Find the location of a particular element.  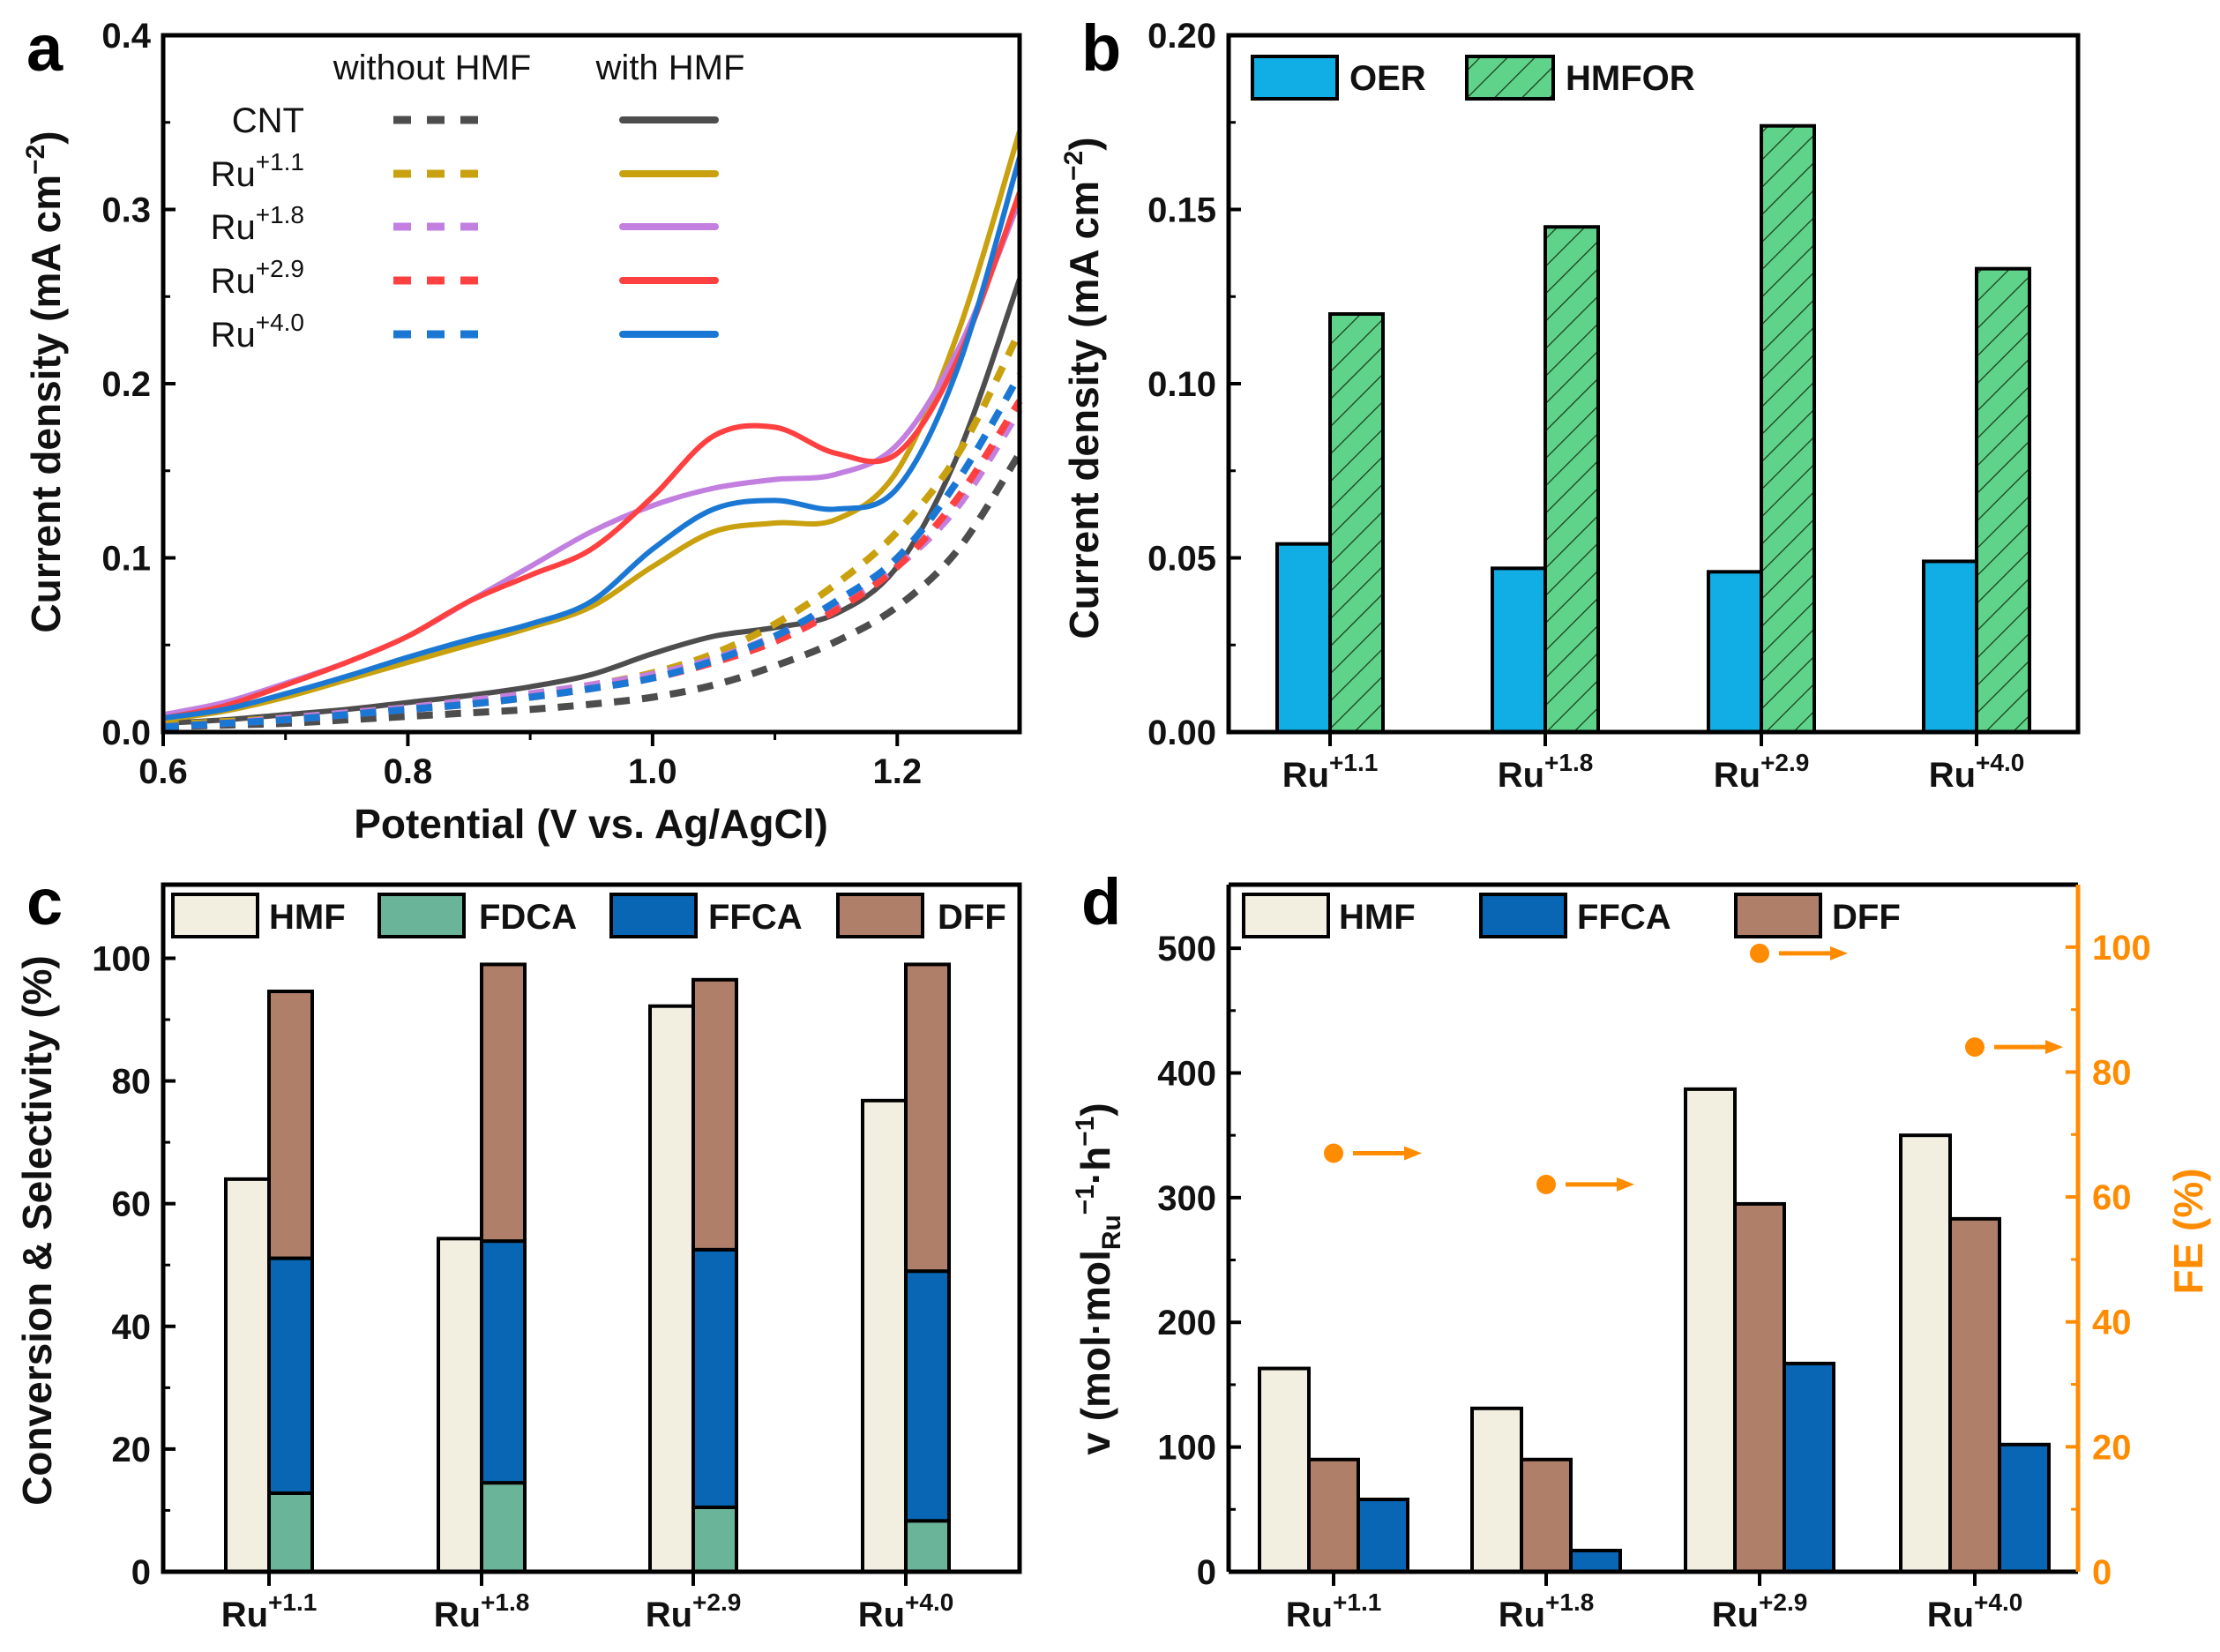

y-tick-label: 0.10 is located at coordinates (1182, 384).